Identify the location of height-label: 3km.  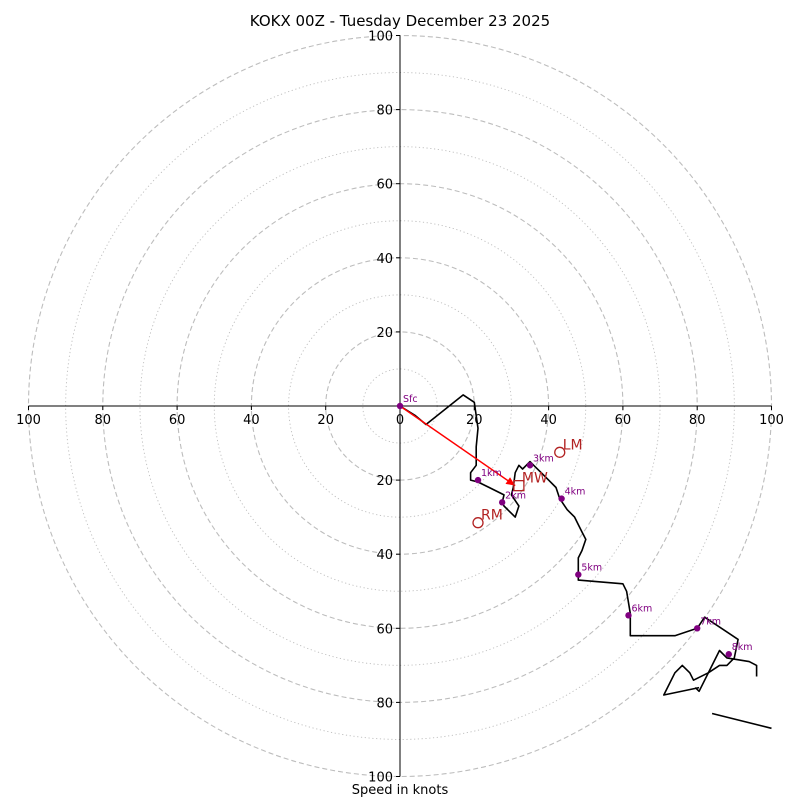
(543, 458).